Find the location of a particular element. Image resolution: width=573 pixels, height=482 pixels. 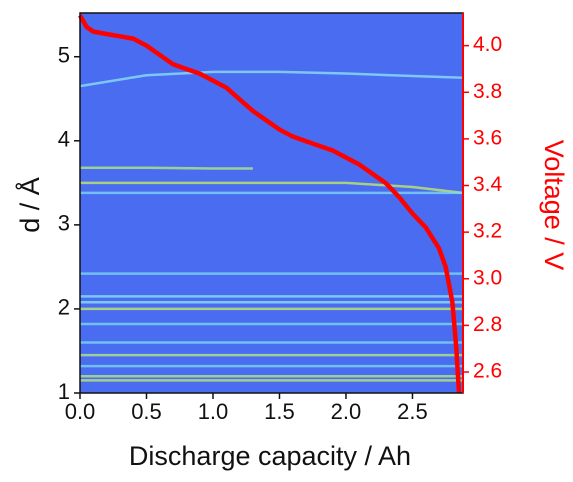

x-tick-label: 0.0 is located at coordinates (80, 411).